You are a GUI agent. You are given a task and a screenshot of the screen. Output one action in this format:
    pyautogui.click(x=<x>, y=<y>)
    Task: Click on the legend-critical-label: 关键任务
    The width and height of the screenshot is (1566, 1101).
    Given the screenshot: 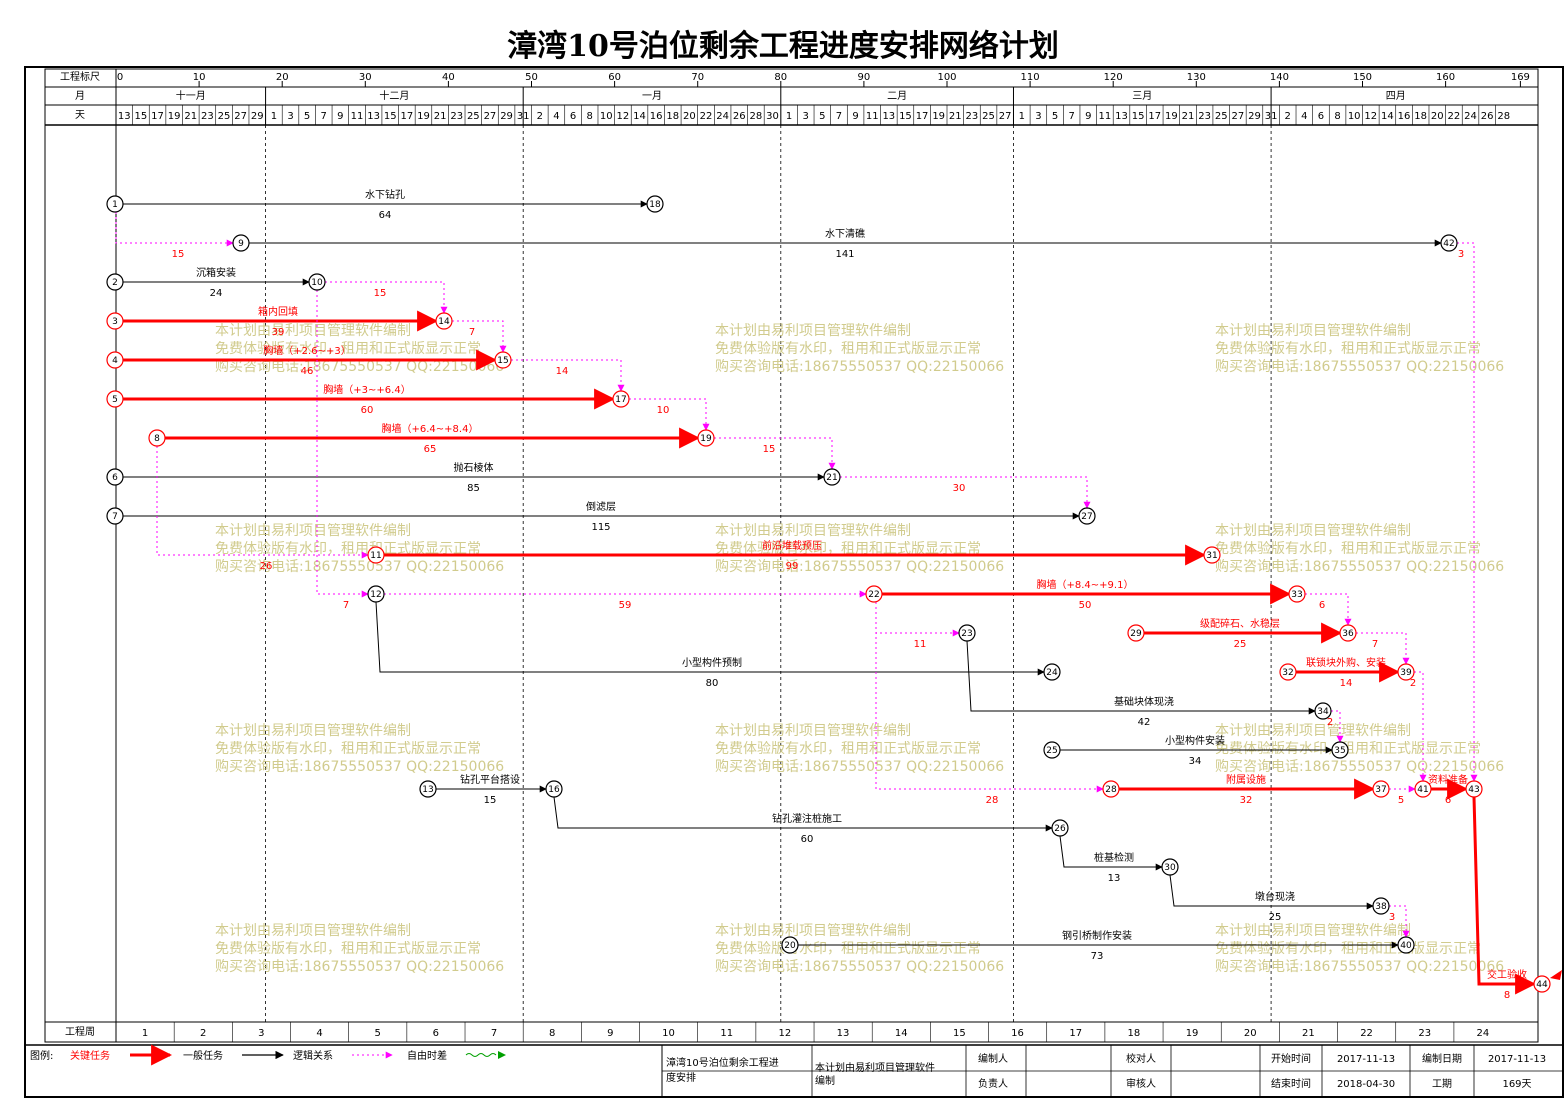 What is the action you would take?
    pyautogui.click(x=90, y=1055)
    